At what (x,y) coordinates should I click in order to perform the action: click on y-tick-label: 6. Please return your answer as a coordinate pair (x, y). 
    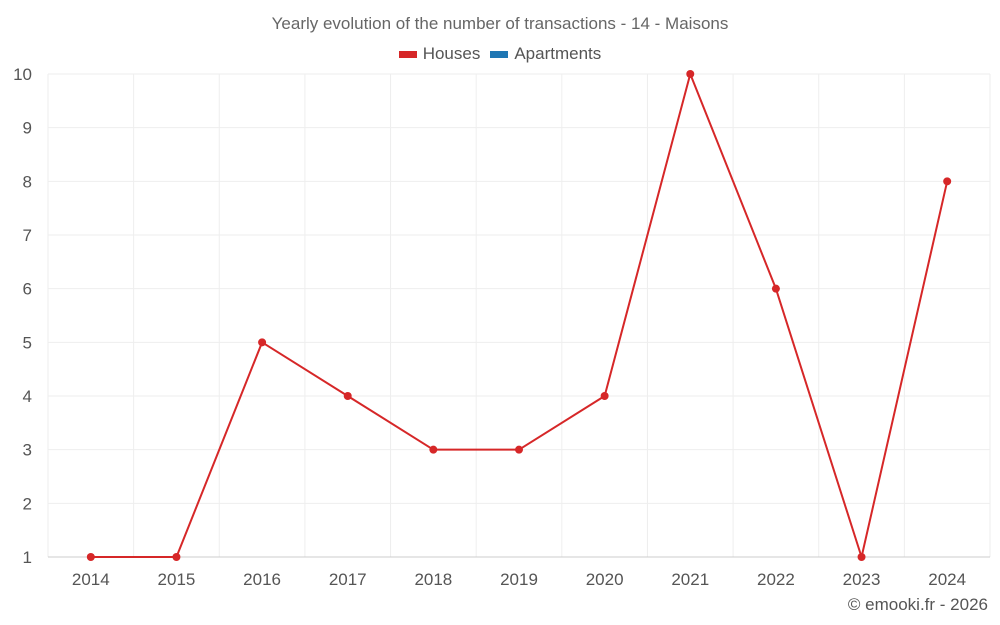
    Looking at the image, I should click on (27, 289).